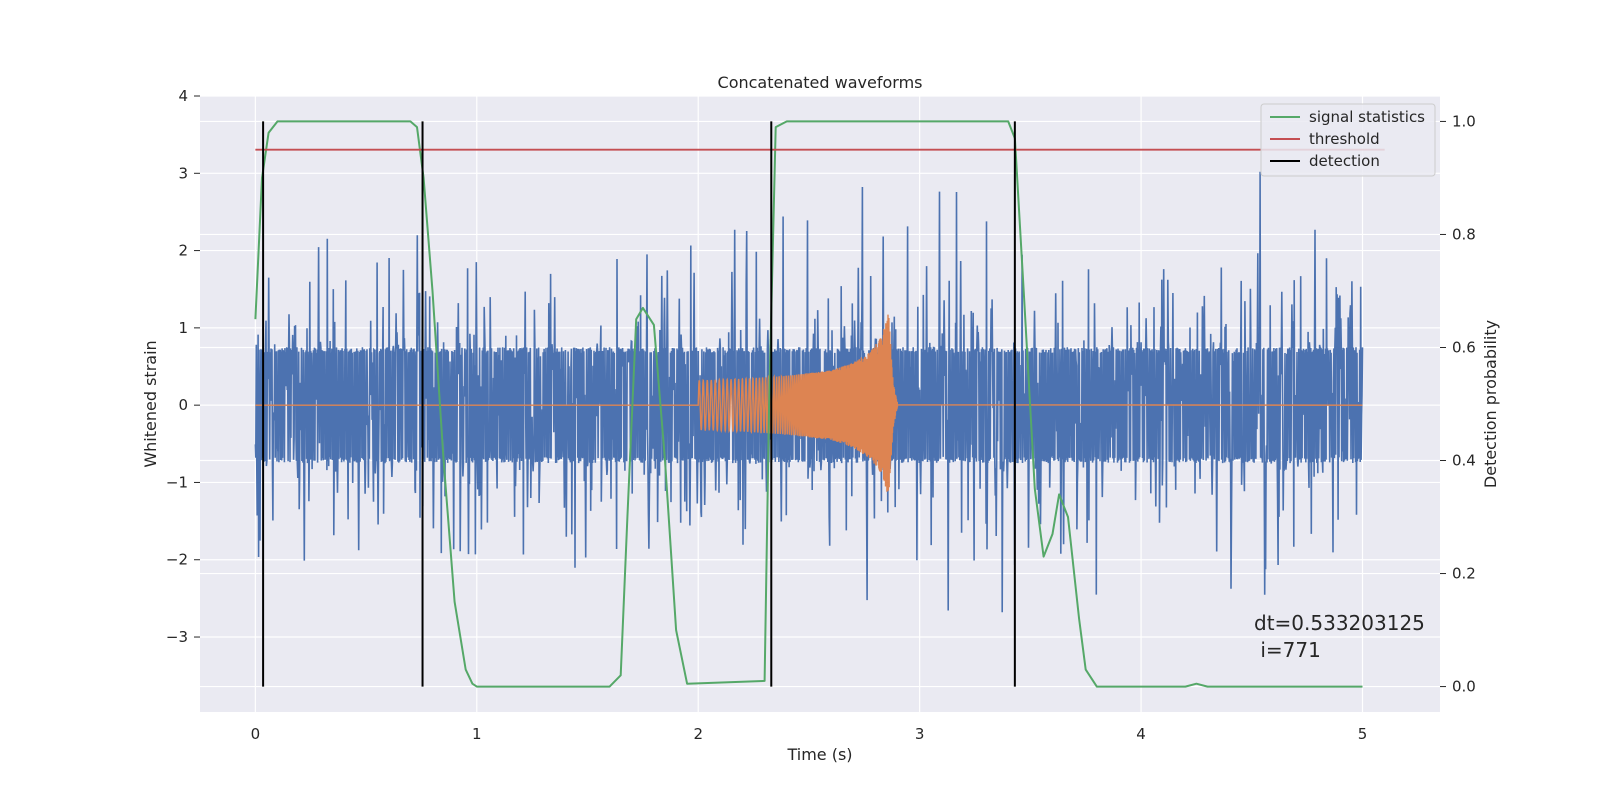 Image resolution: width=1600 pixels, height=800 pixels. I want to click on x-tick-label: 2, so click(698, 734).